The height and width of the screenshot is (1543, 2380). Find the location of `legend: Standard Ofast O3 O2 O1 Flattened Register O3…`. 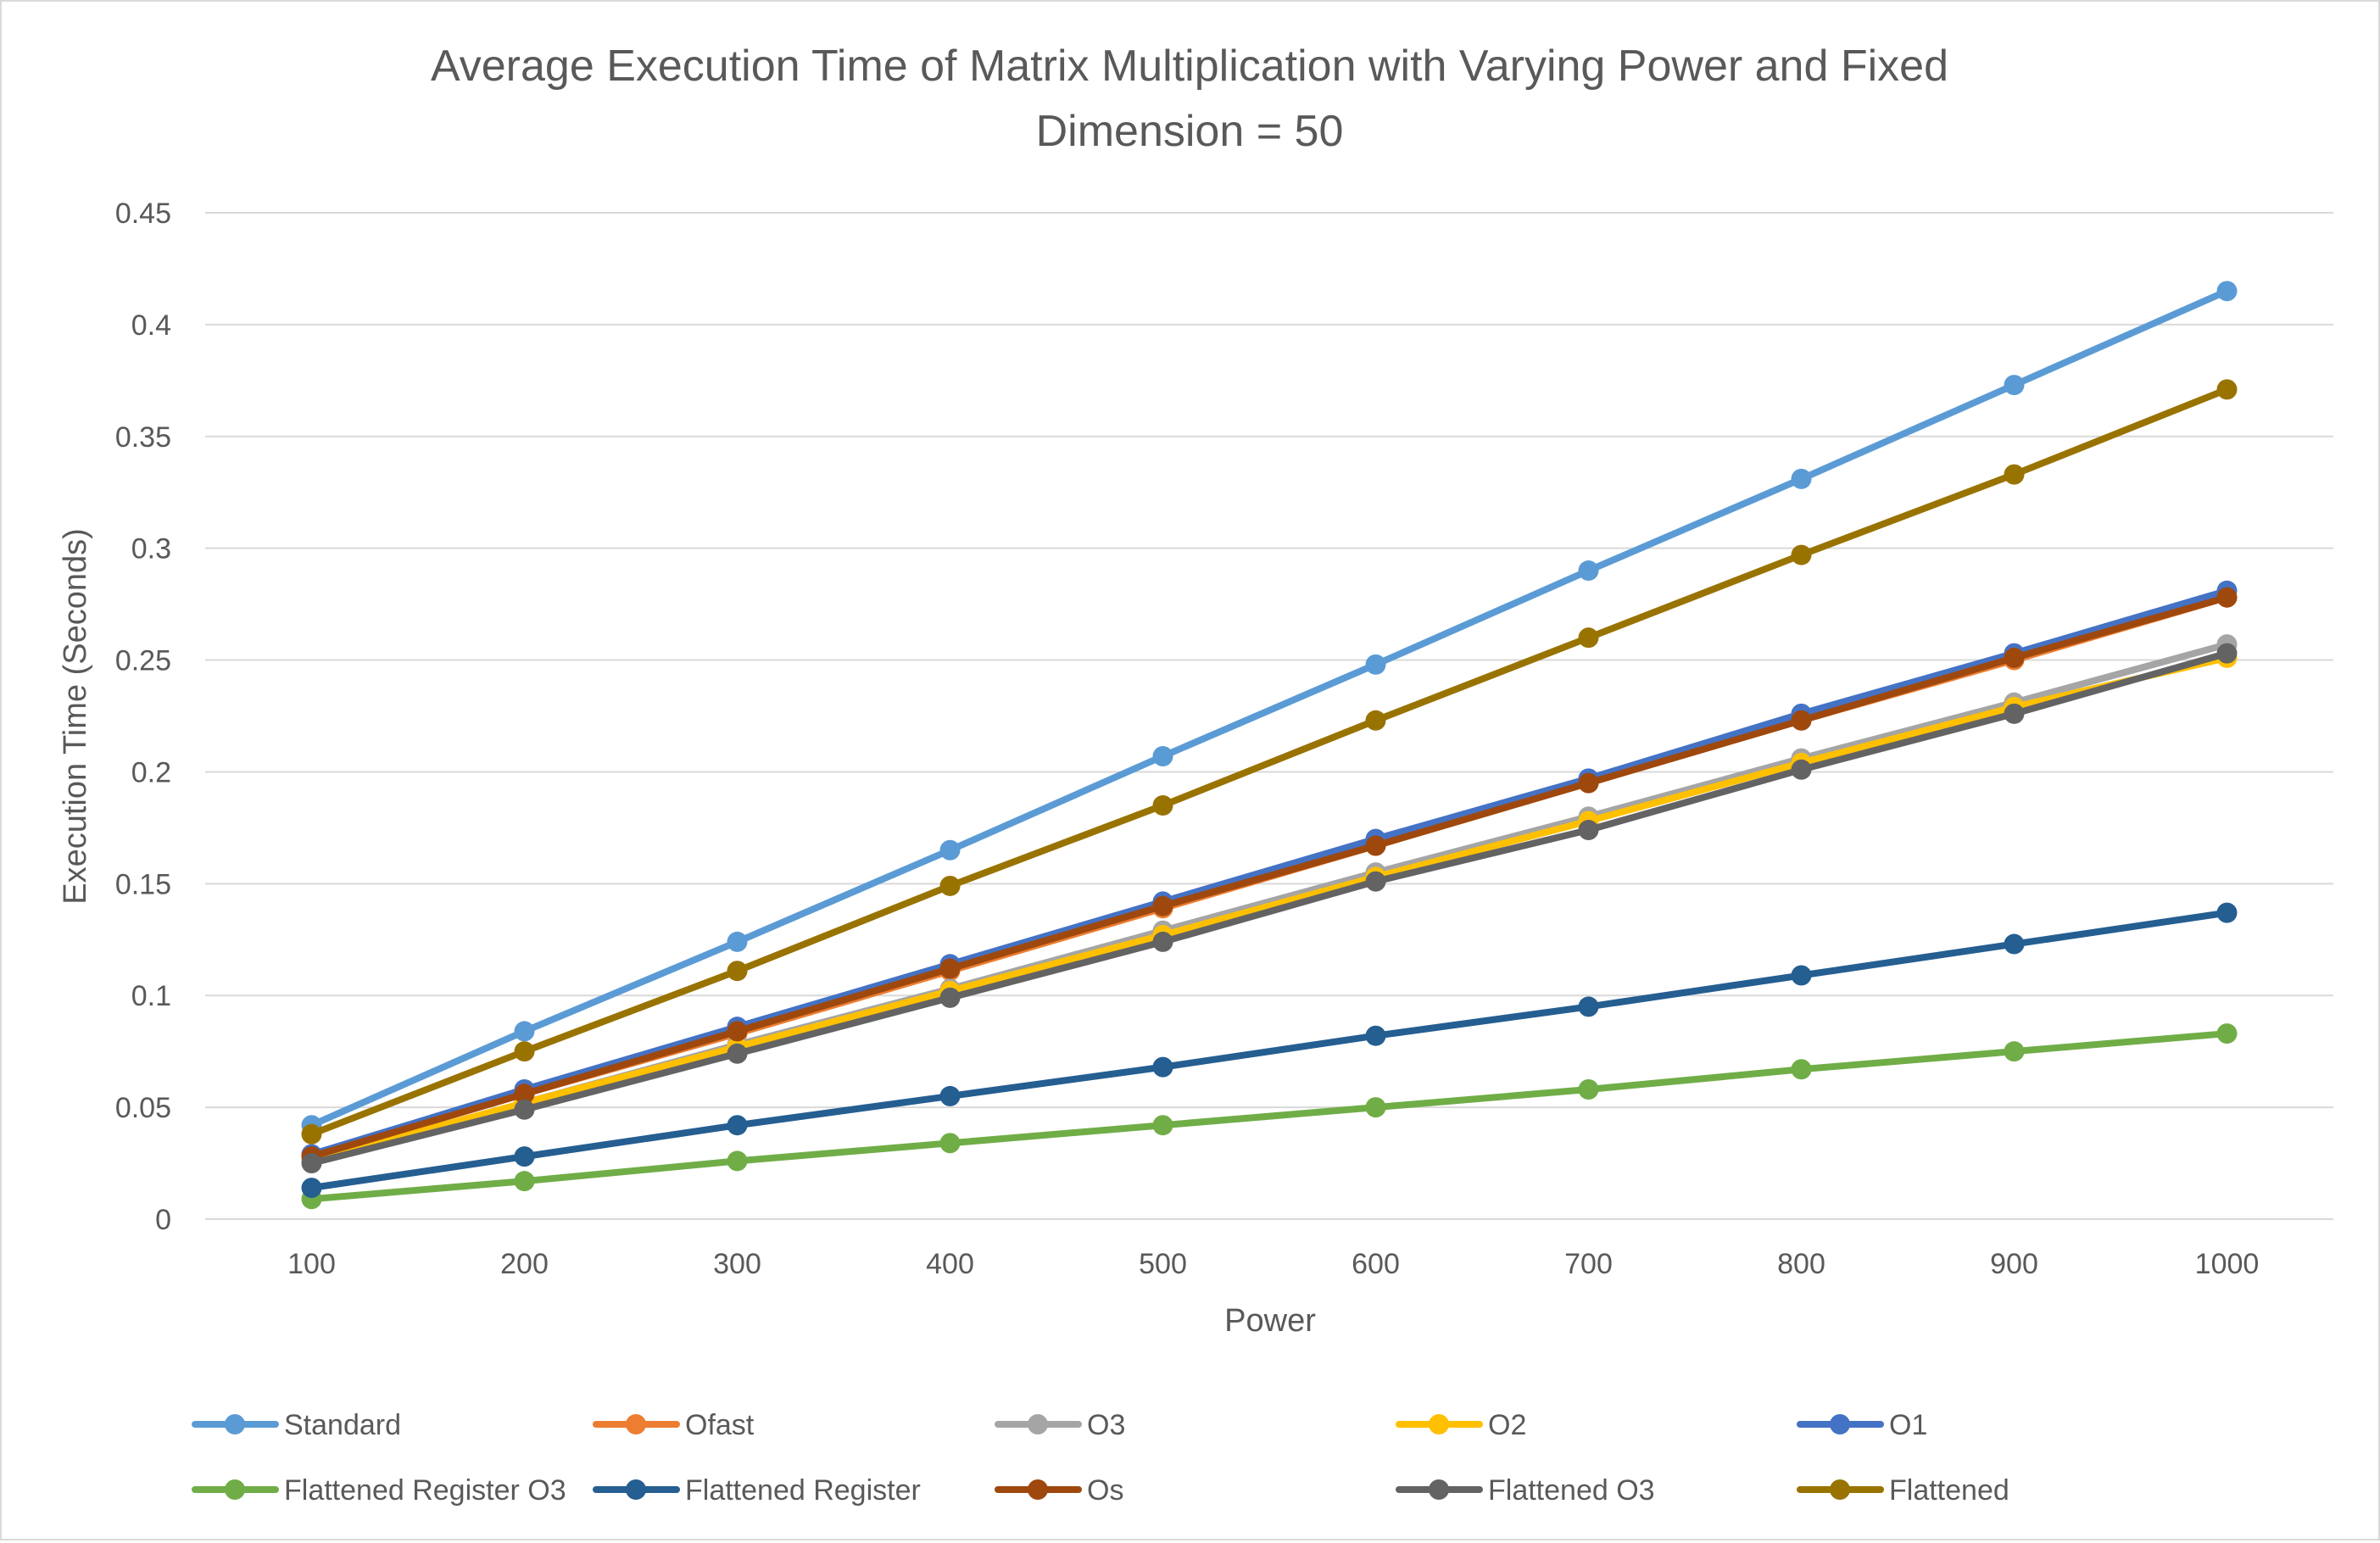

legend: Standard Ofast O3 O2 O1 Flattened Register O3… is located at coordinates (1100, 1458).